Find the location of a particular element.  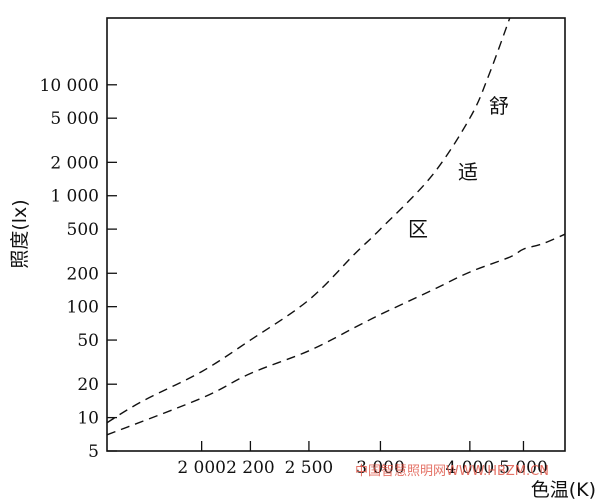

x-tick-label: 3 000 is located at coordinates (380, 468).